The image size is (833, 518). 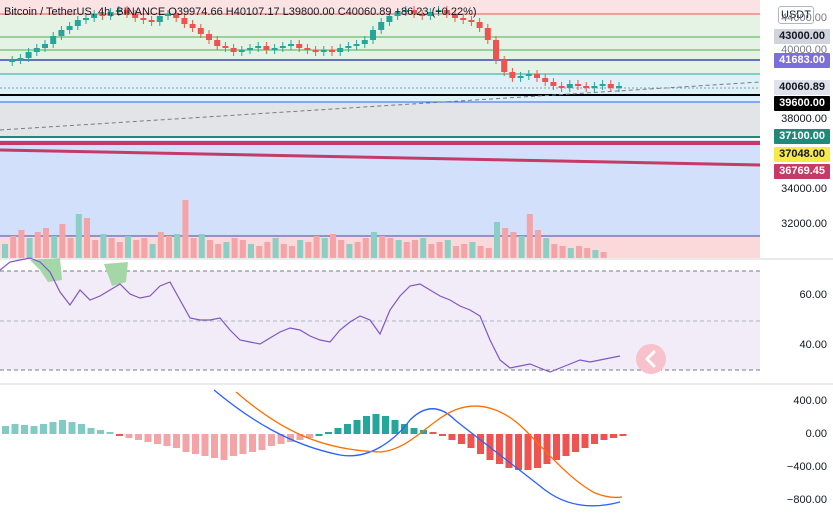 What do you see at coordinates (85, 12) in the screenshot?
I see `symbol-name: Bitcoin / TetherUS, 4h, BINANCE` at bounding box center [85, 12].